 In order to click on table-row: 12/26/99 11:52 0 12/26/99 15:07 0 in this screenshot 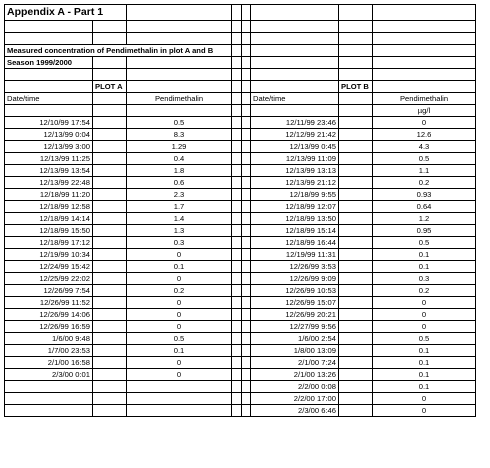, I will do `click(240, 302)`.